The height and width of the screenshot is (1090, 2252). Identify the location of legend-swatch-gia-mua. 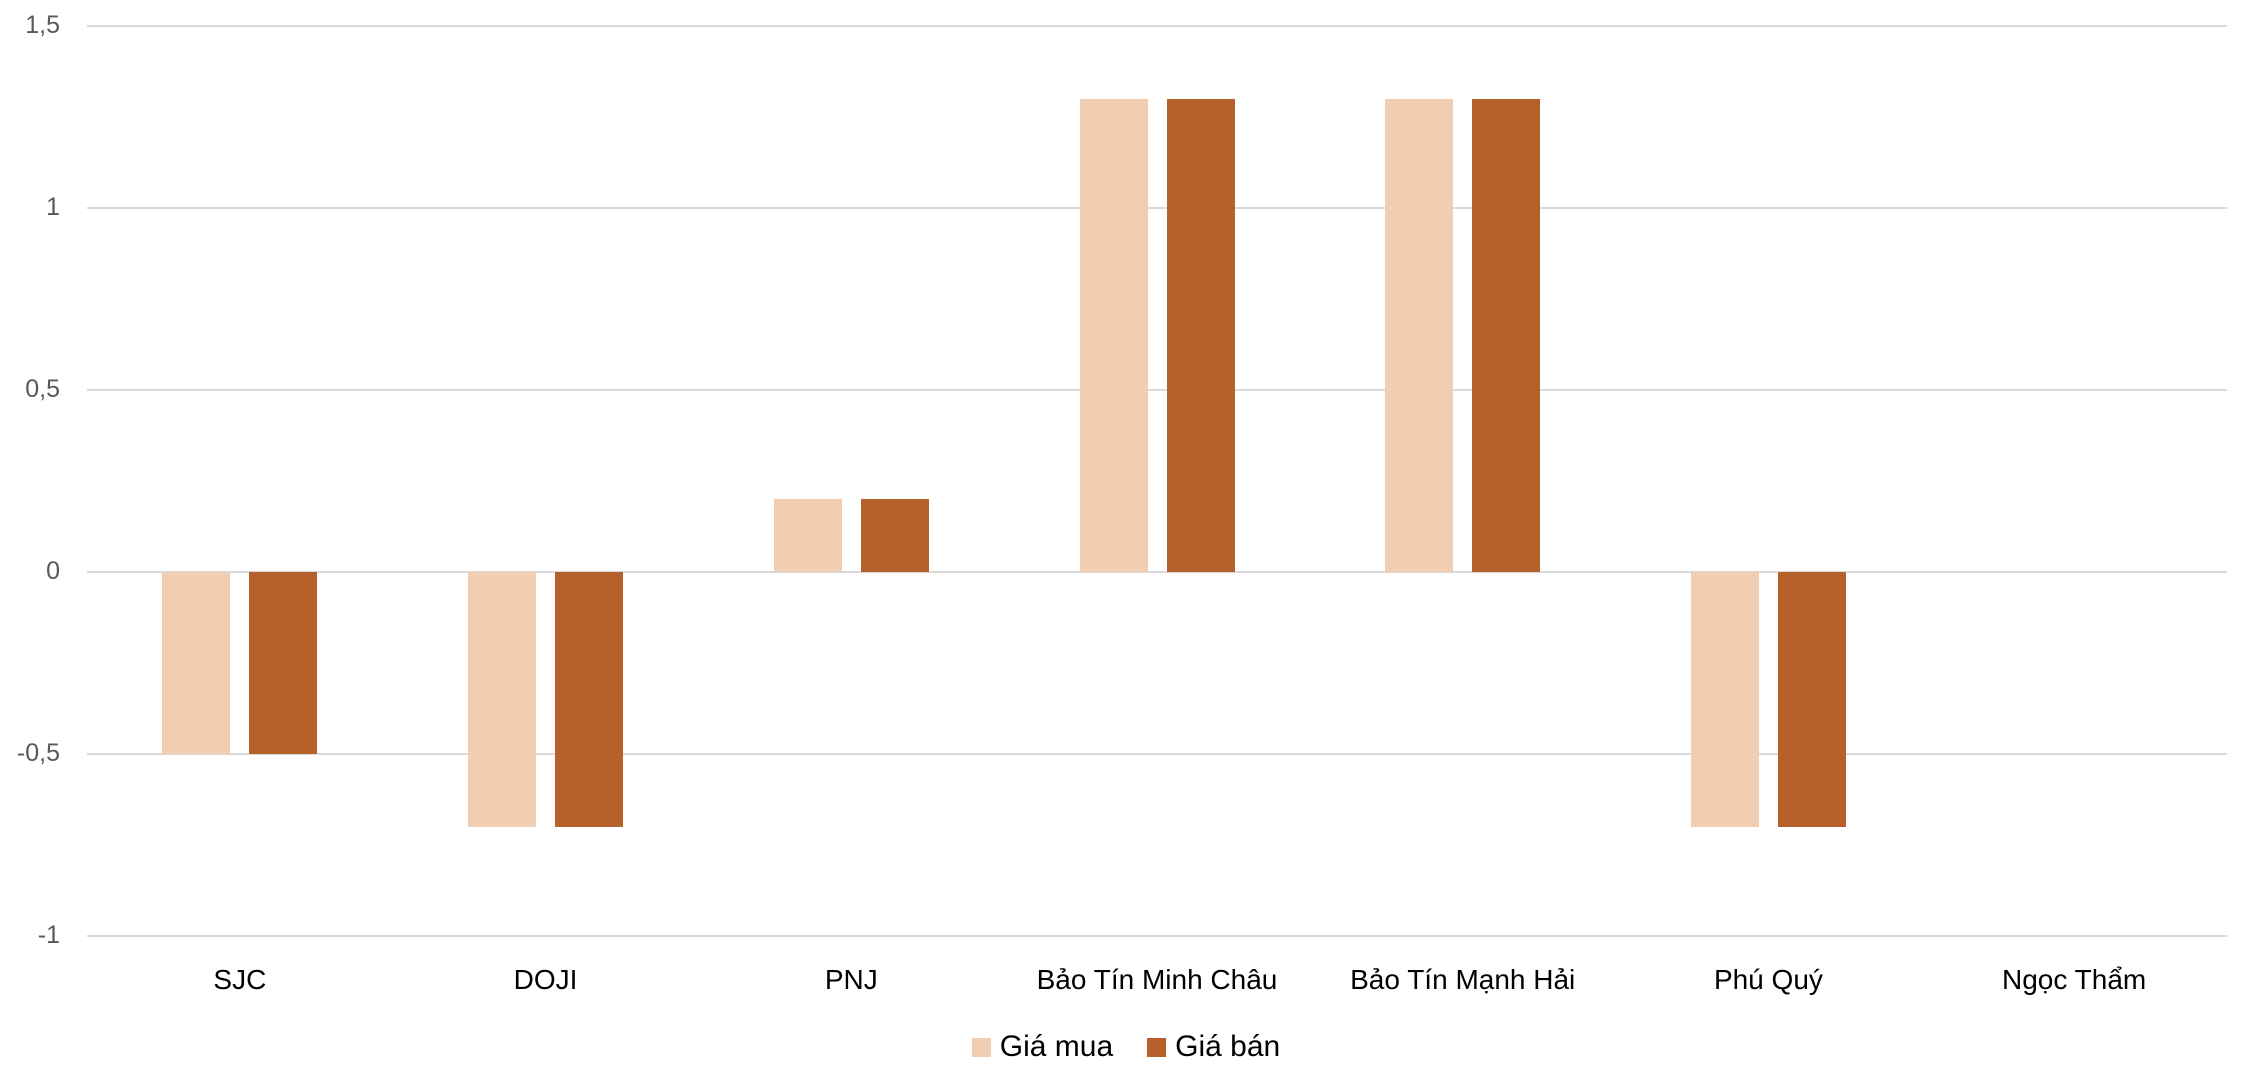
(981, 1047).